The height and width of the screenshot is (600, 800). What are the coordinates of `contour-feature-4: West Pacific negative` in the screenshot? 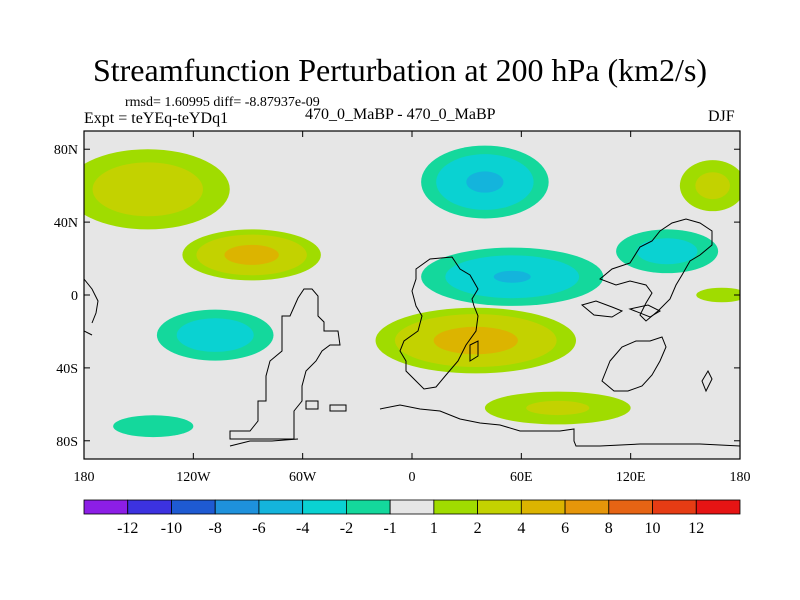 It's located at (667, 251).